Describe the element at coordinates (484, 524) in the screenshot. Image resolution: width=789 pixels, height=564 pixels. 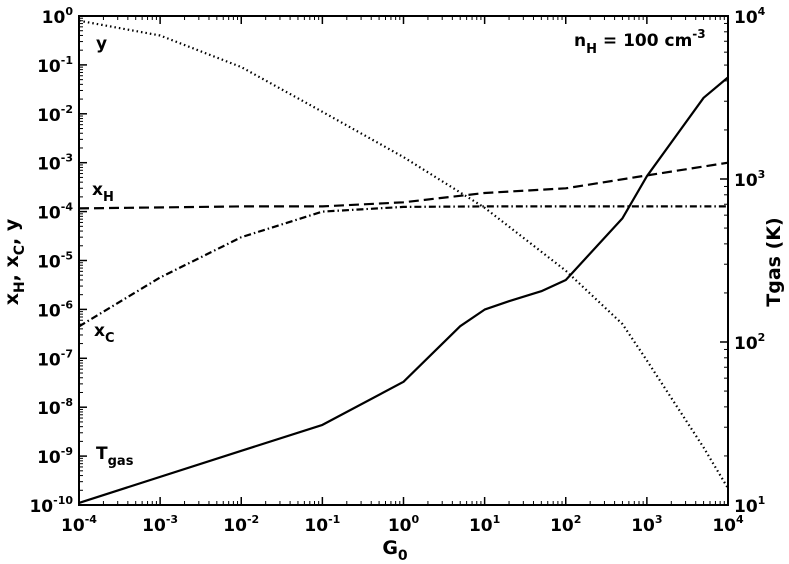
I see `x-tick-label: 10¹` at that location.